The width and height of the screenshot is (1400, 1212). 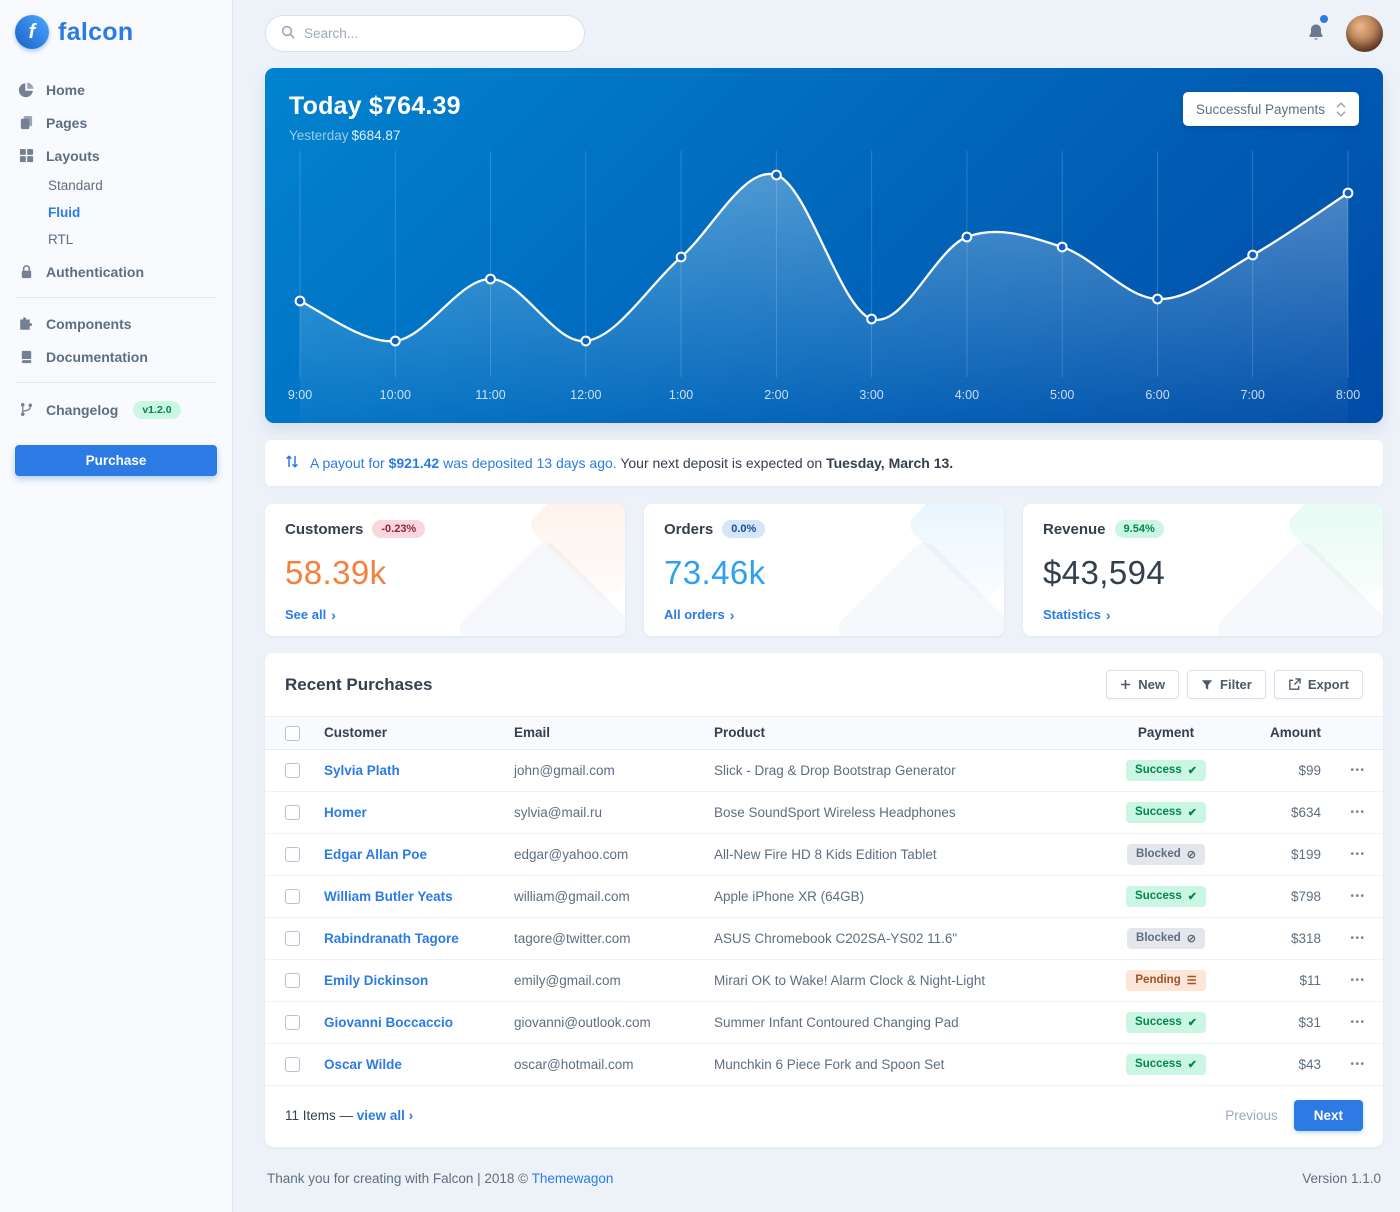 What do you see at coordinates (1318, 684) in the screenshot?
I see `export-button: Export` at bounding box center [1318, 684].